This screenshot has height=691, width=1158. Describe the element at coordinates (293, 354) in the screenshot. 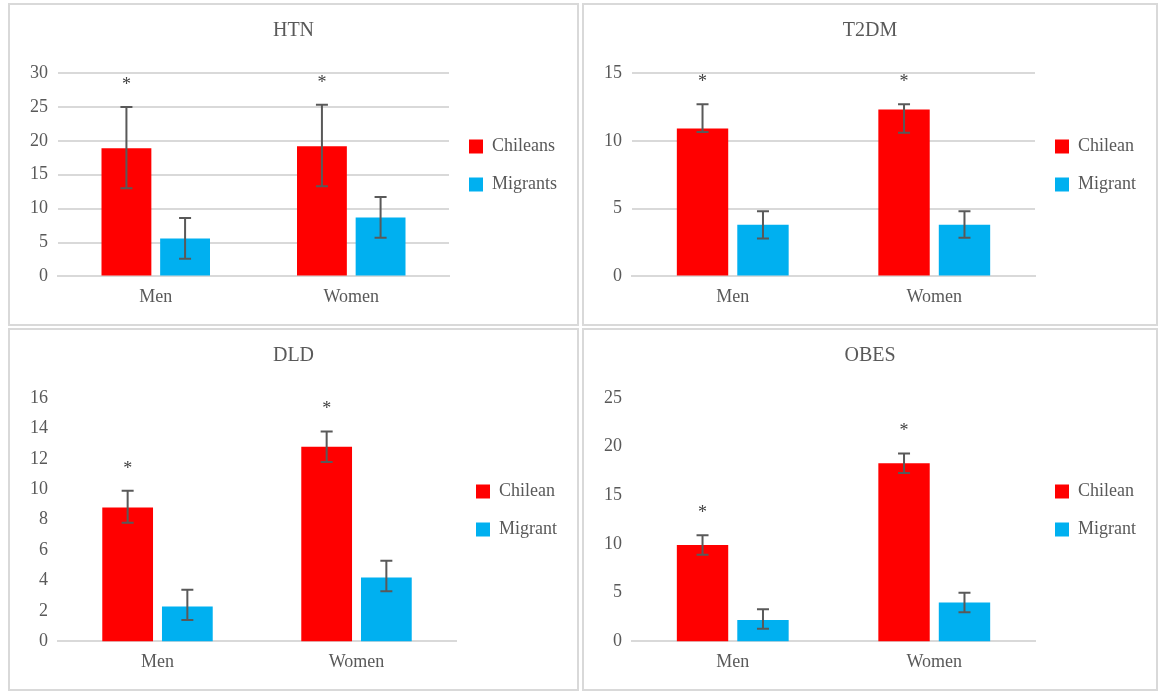

I see `chart-title: DLD` at that location.